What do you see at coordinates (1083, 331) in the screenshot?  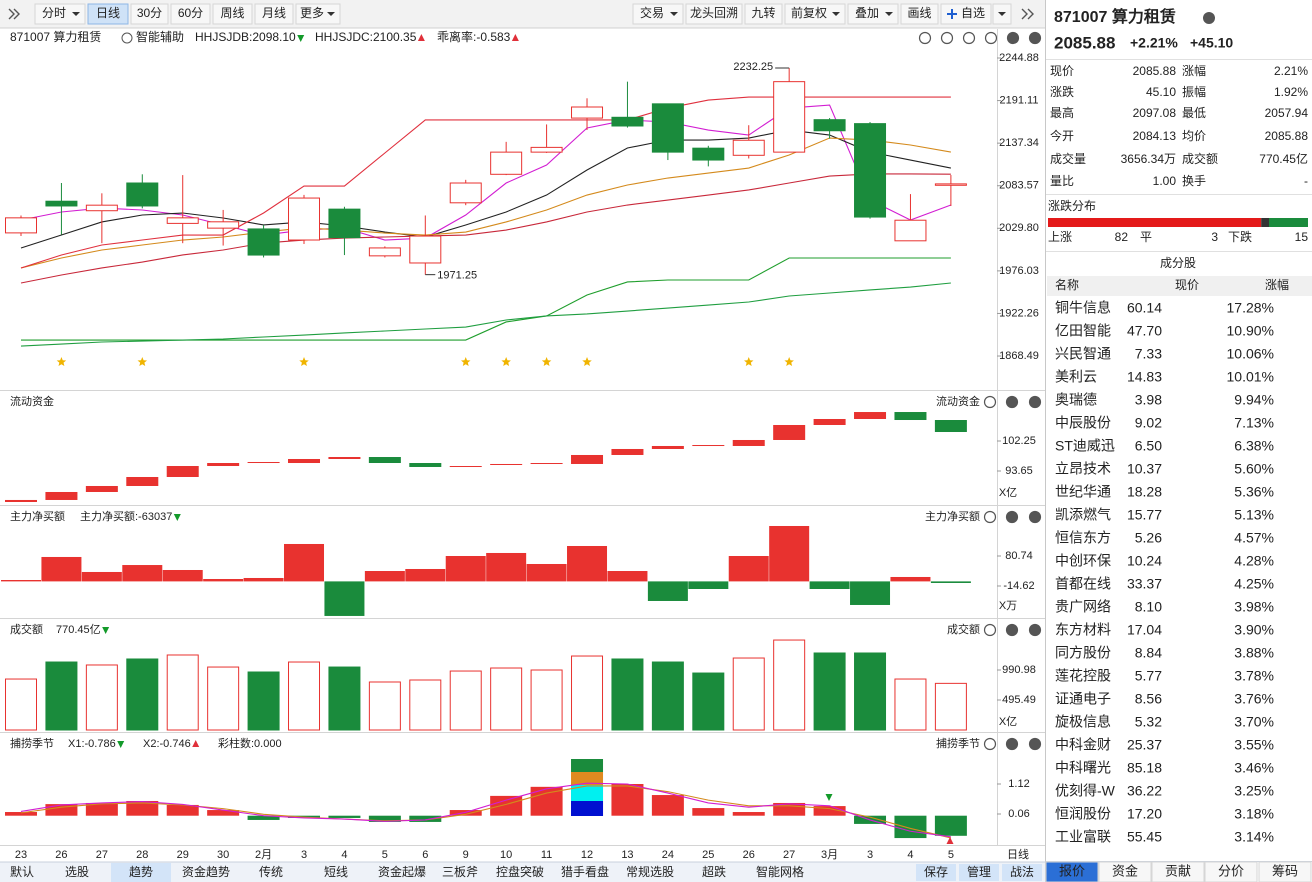 I see `component-name: 亿田智能` at bounding box center [1083, 331].